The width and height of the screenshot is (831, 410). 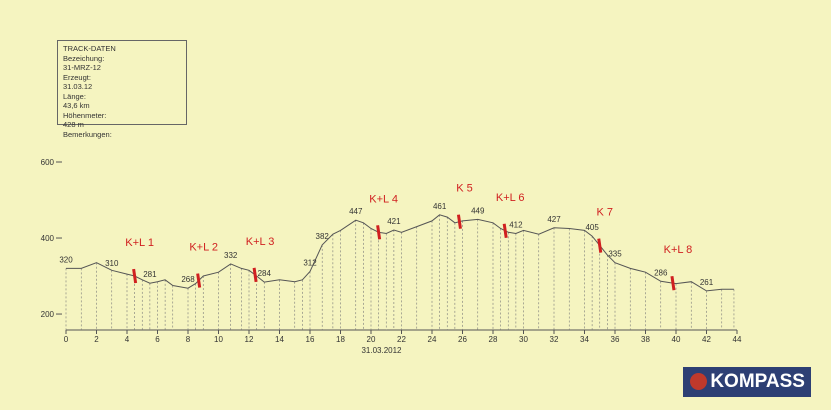 What do you see at coordinates (188, 339) in the screenshot?
I see `x-tick-label: 8` at bounding box center [188, 339].